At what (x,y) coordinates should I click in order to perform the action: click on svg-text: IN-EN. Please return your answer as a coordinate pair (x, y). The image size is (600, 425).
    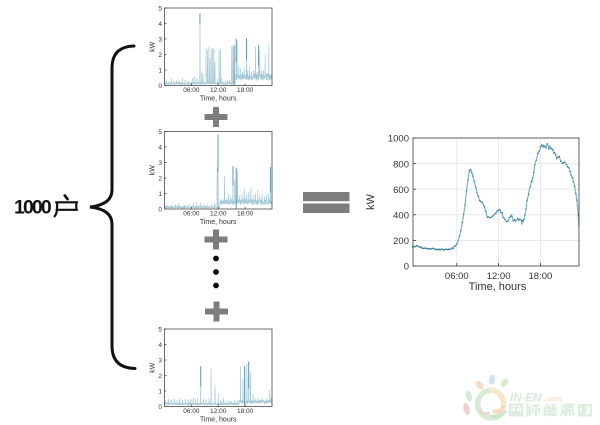
    Looking at the image, I should click on (526, 399).